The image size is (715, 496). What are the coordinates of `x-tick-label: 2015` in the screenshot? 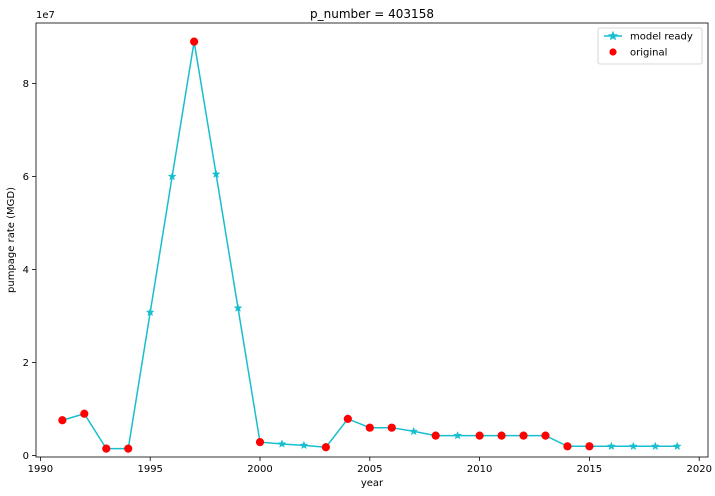 It's located at (589, 469).